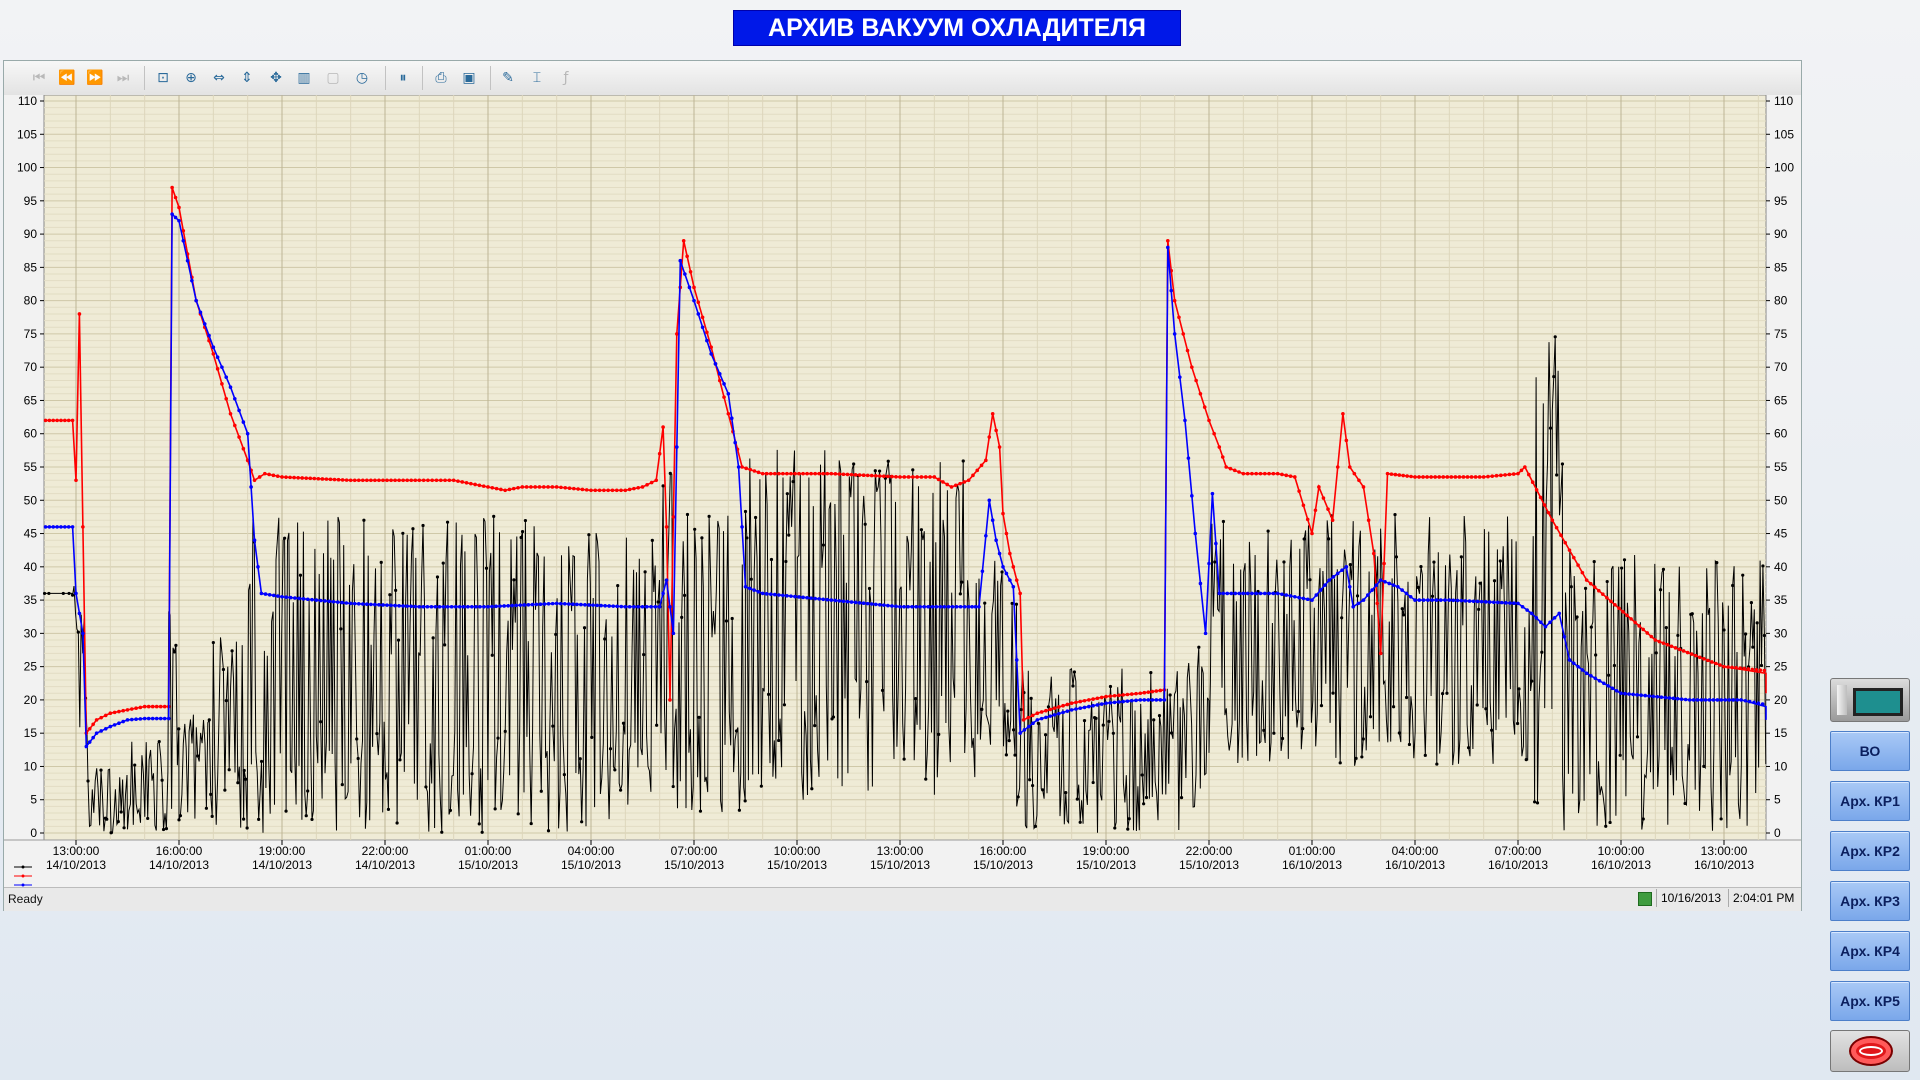  What do you see at coordinates (33, 800) in the screenshot?
I see `y-tick-label-left: 5` at bounding box center [33, 800].